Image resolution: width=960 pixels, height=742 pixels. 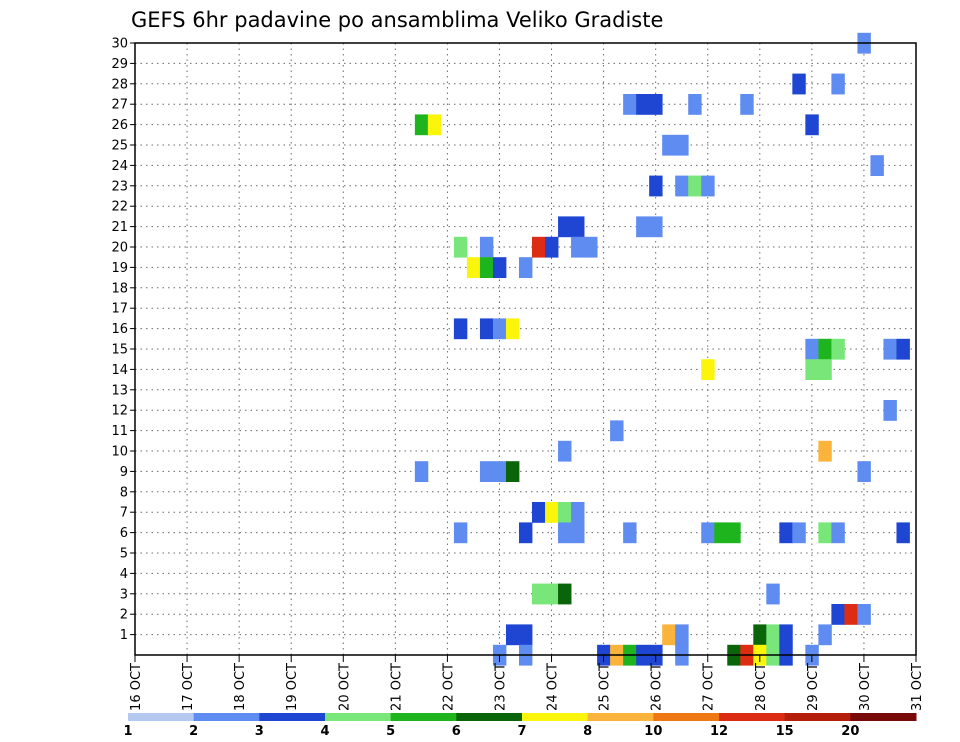 What do you see at coordinates (119, 146) in the screenshot?
I see `y-tick-label: 25` at bounding box center [119, 146].